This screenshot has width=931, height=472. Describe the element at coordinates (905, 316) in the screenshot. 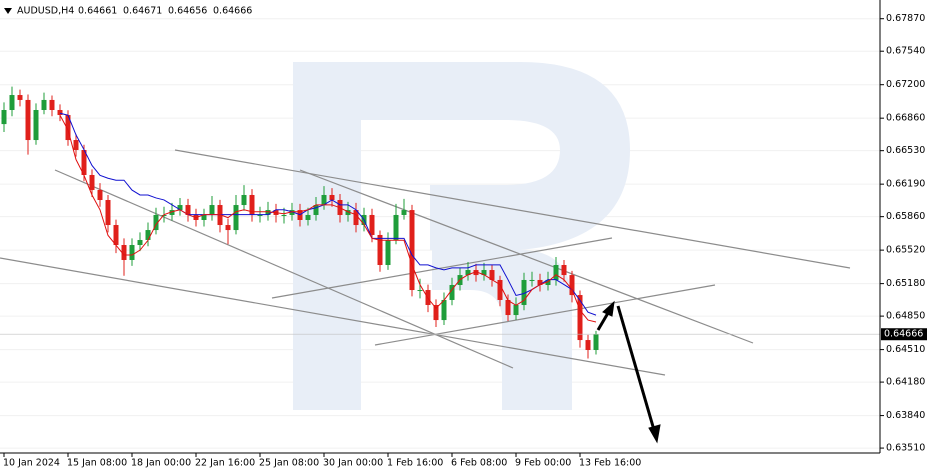

I see `y-tick-label: 0.64850` at that location.